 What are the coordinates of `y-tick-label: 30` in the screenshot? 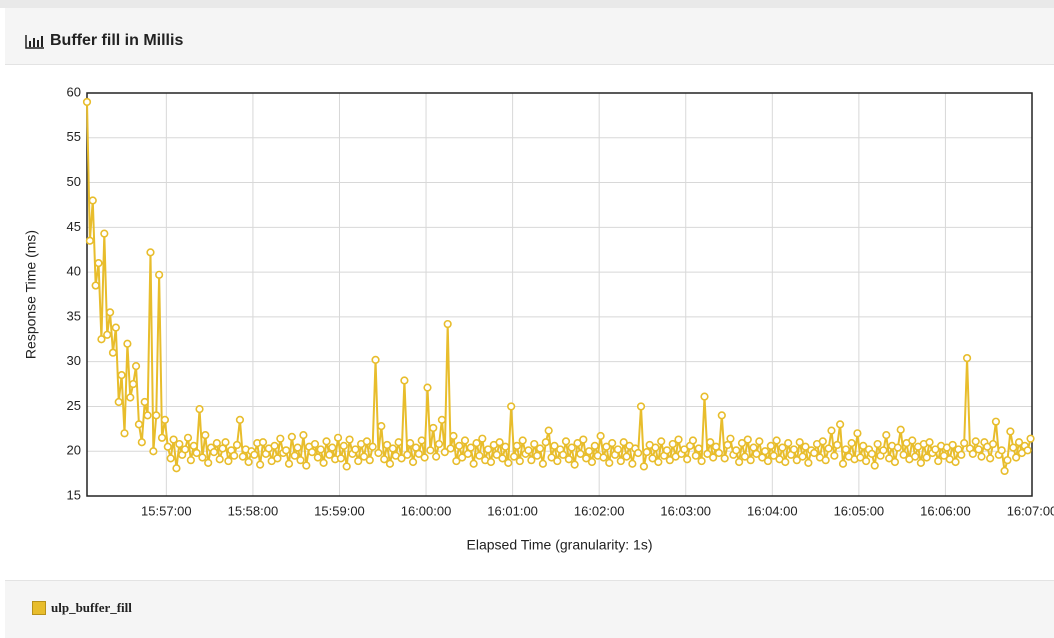 It's located at (74, 360).